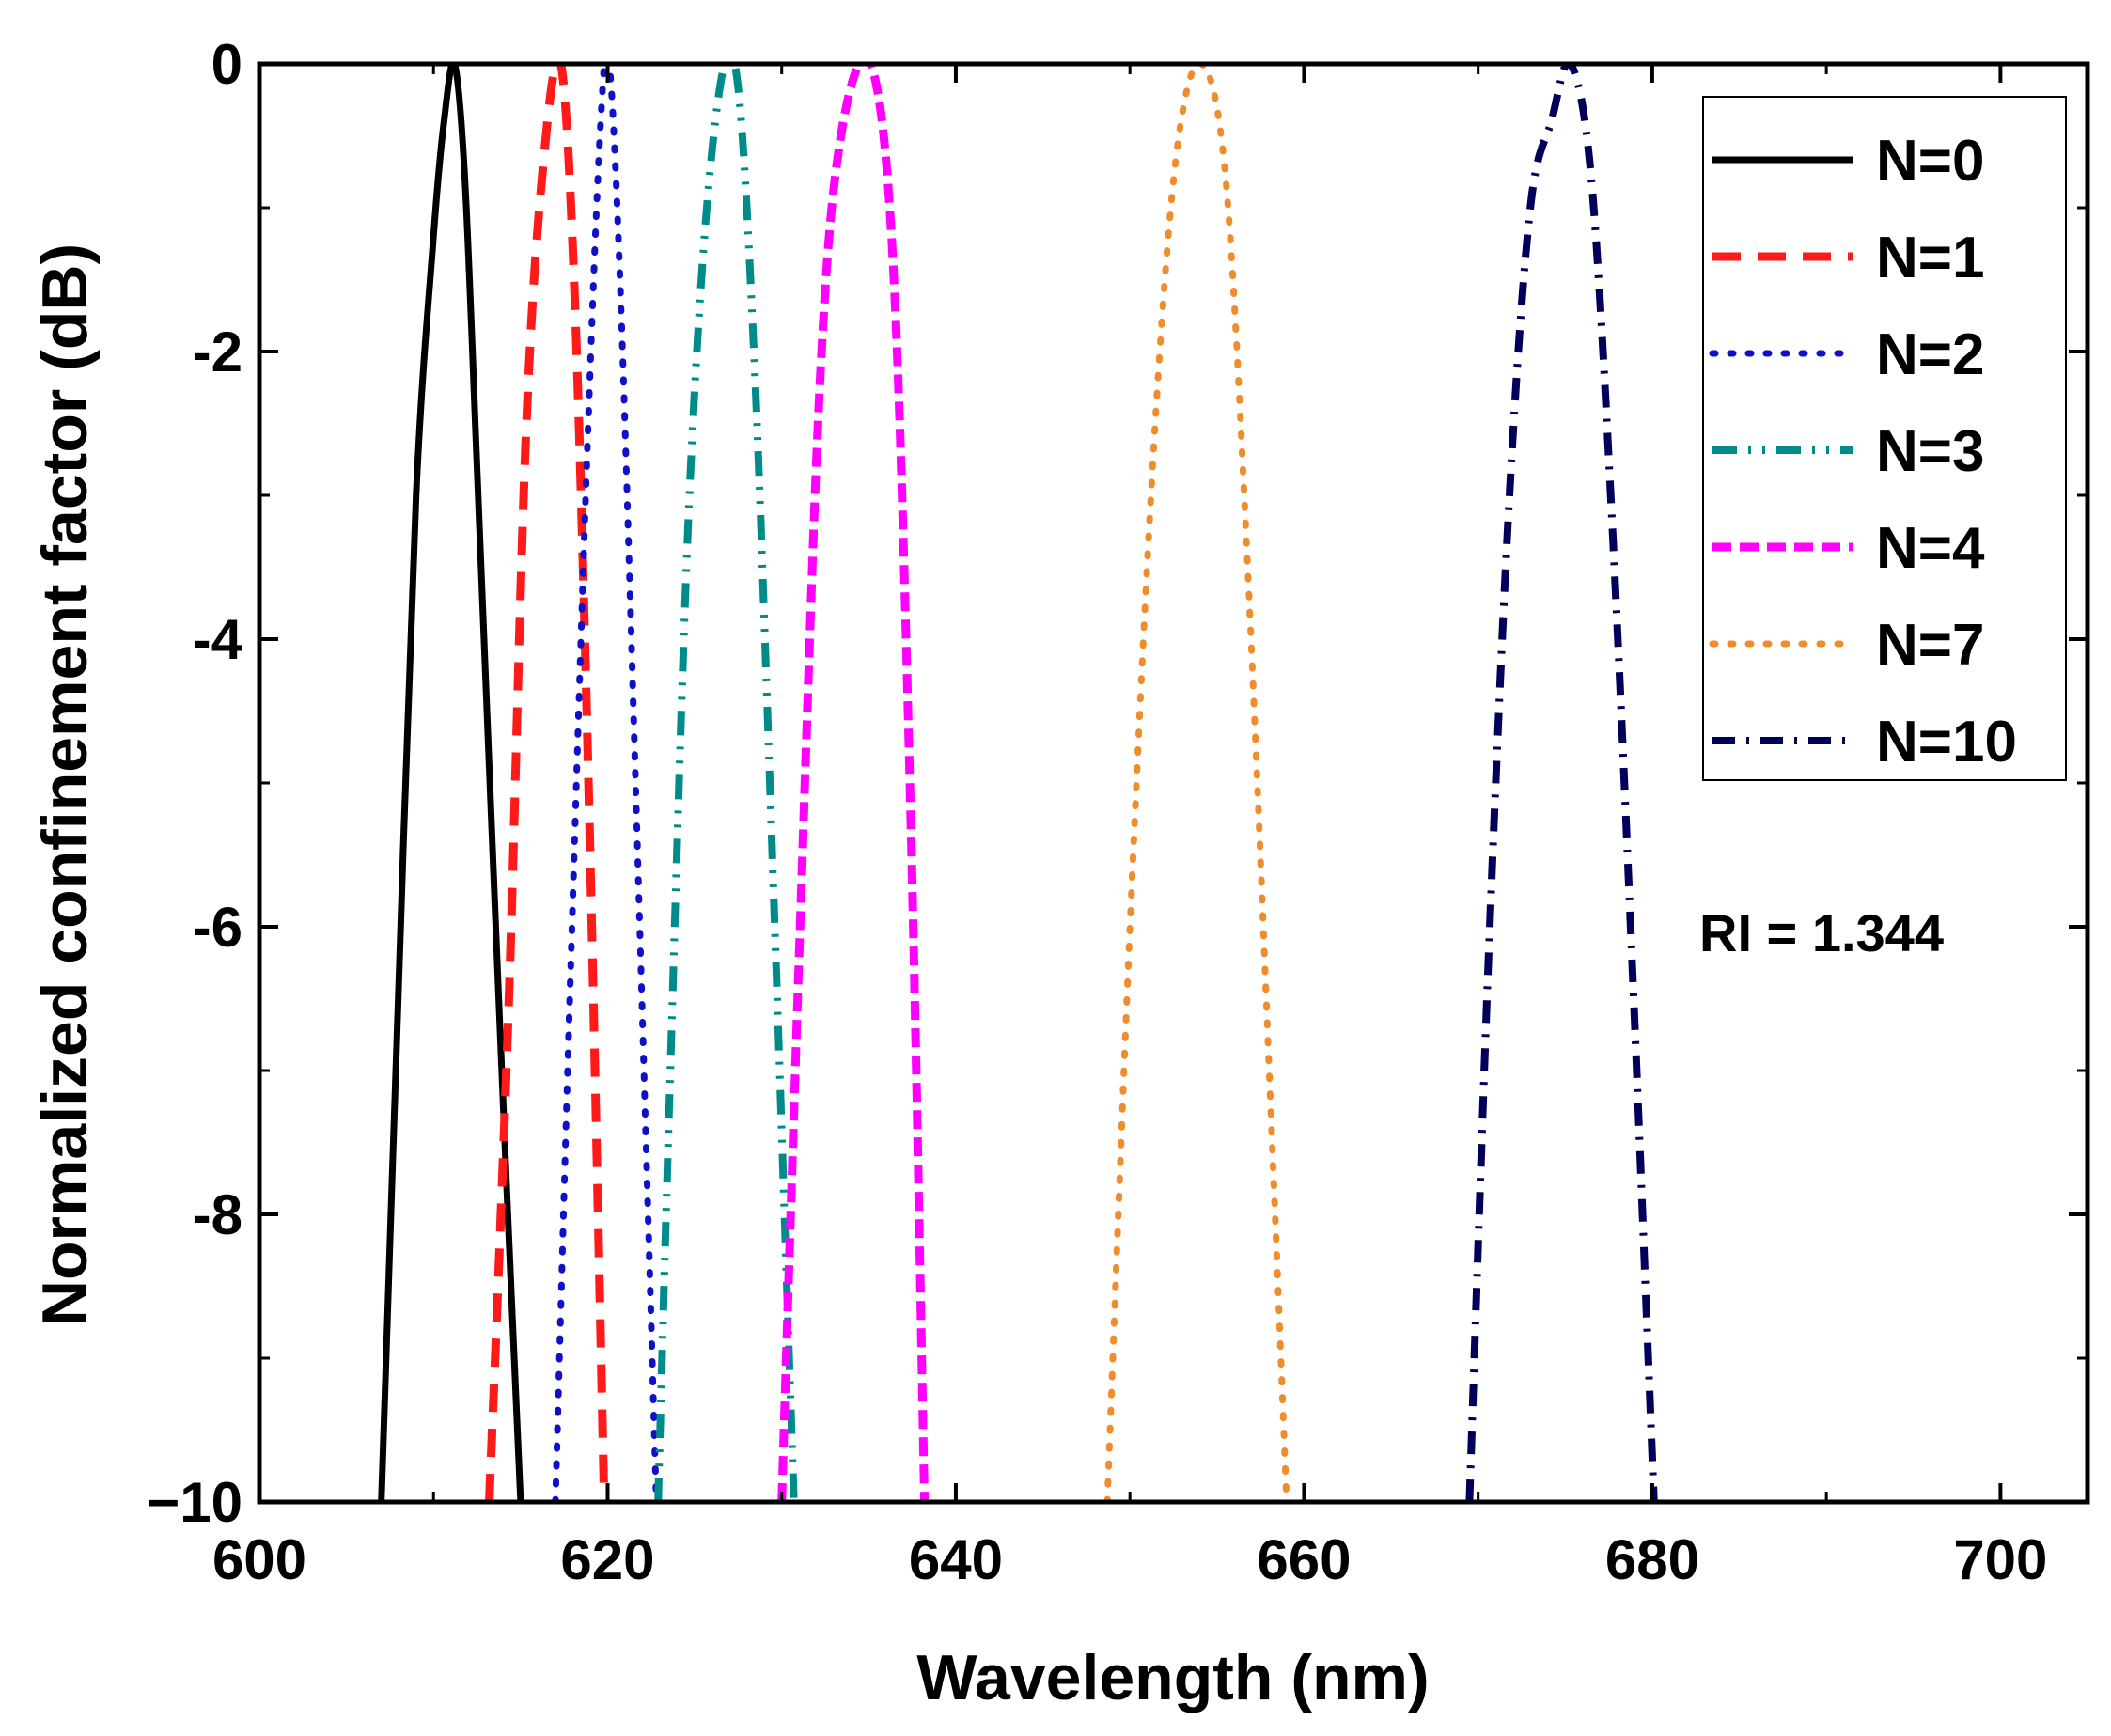 The width and height of the screenshot is (2111, 1736). Describe the element at coordinates (1304, 1559) in the screenshot. I see `x-tick-label: 660` at that location.